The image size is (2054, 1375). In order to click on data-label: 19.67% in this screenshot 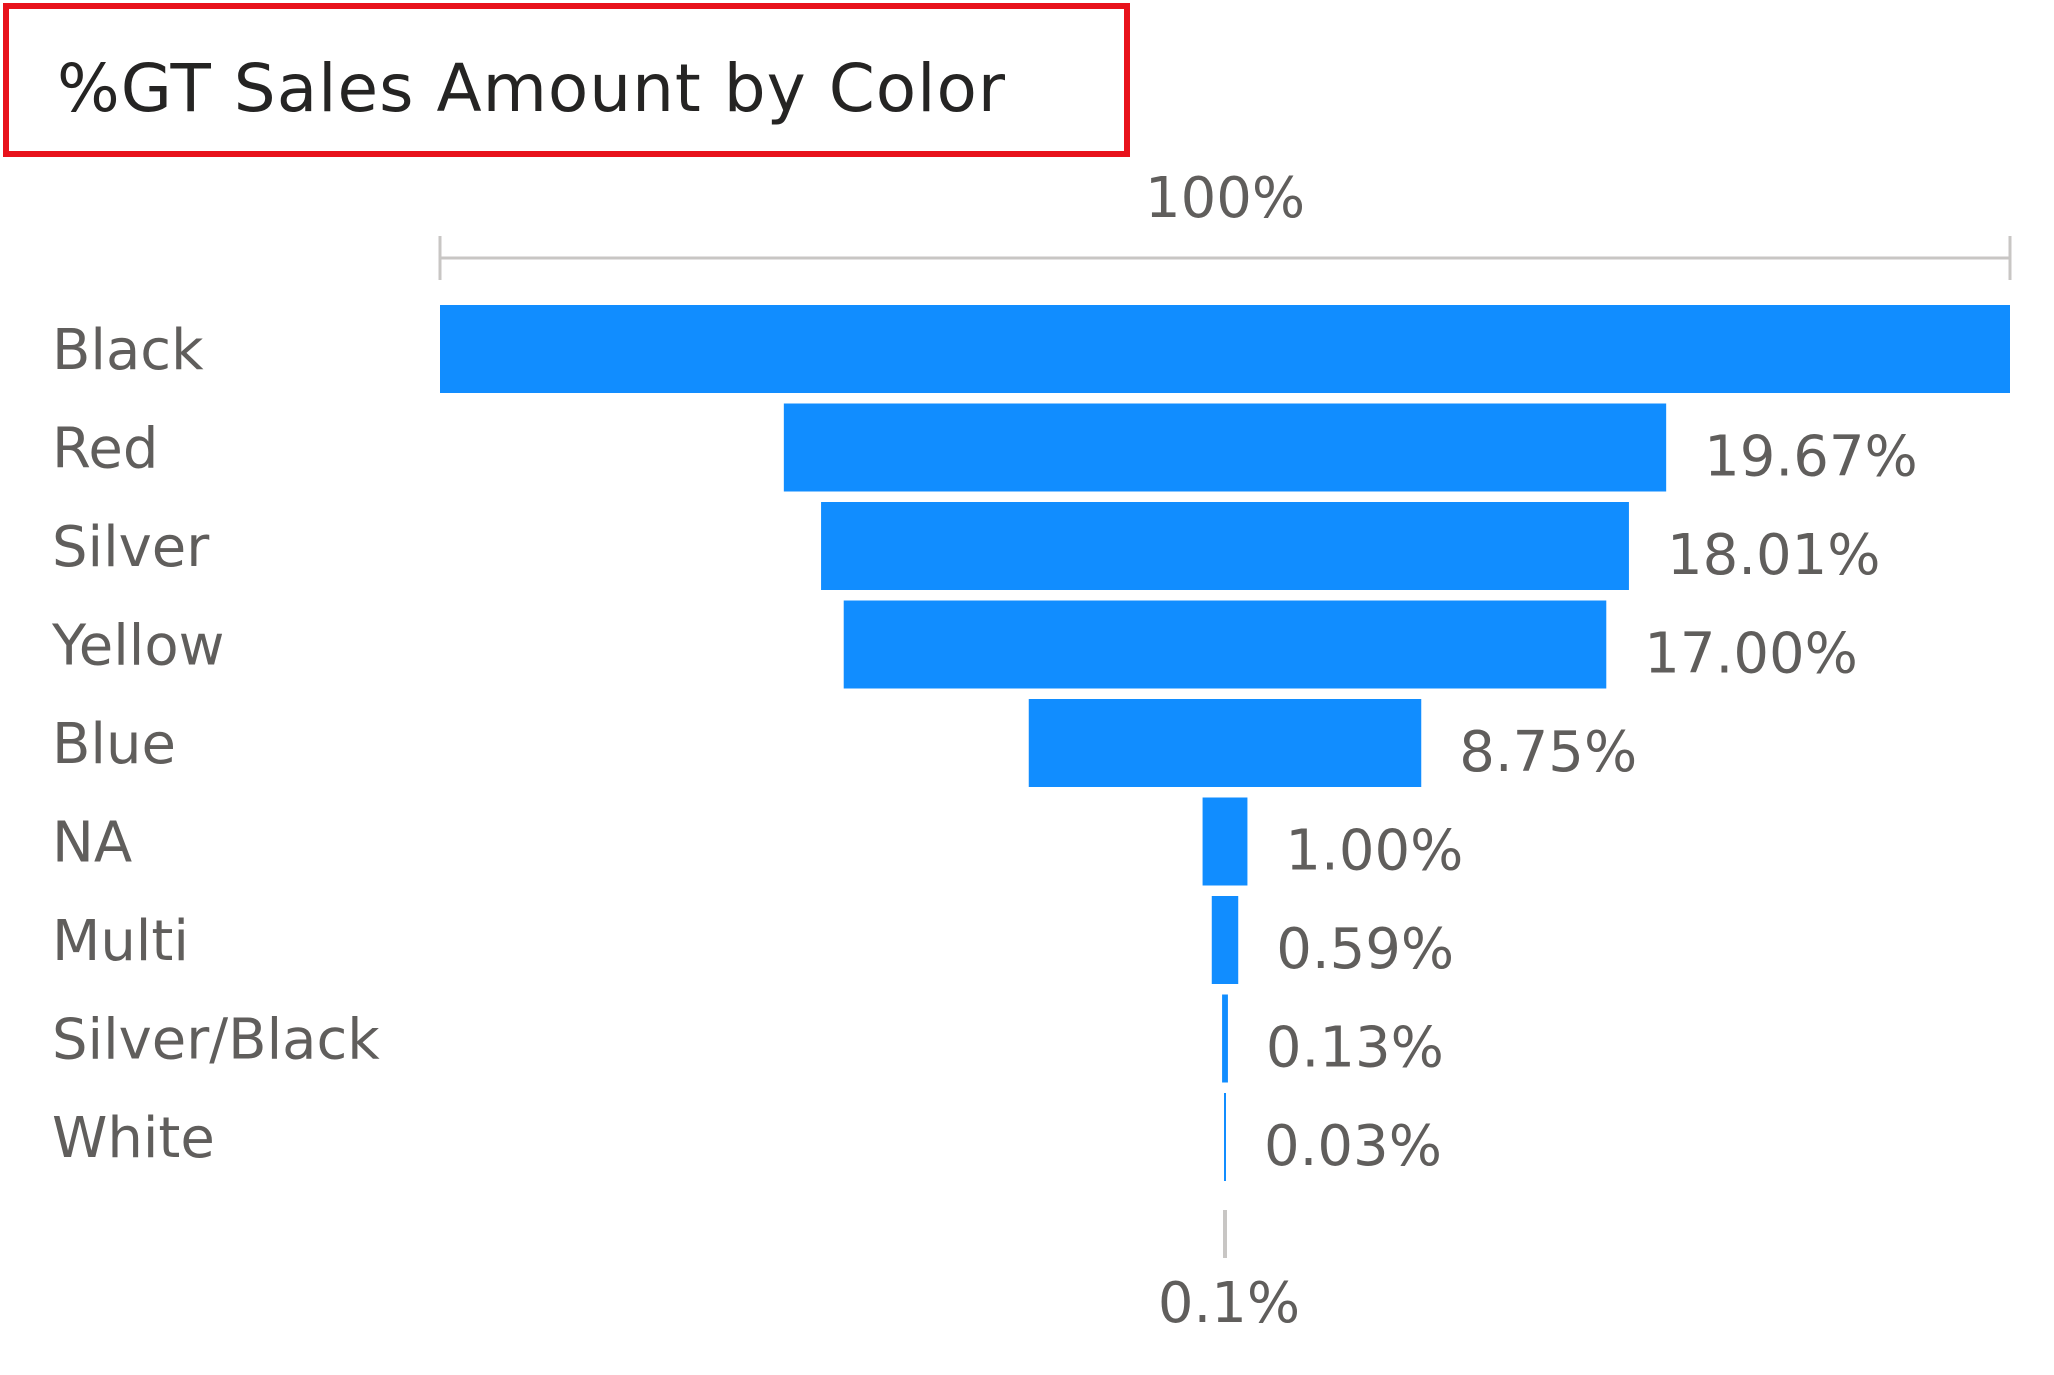, I will do `click(1811, 457)`.